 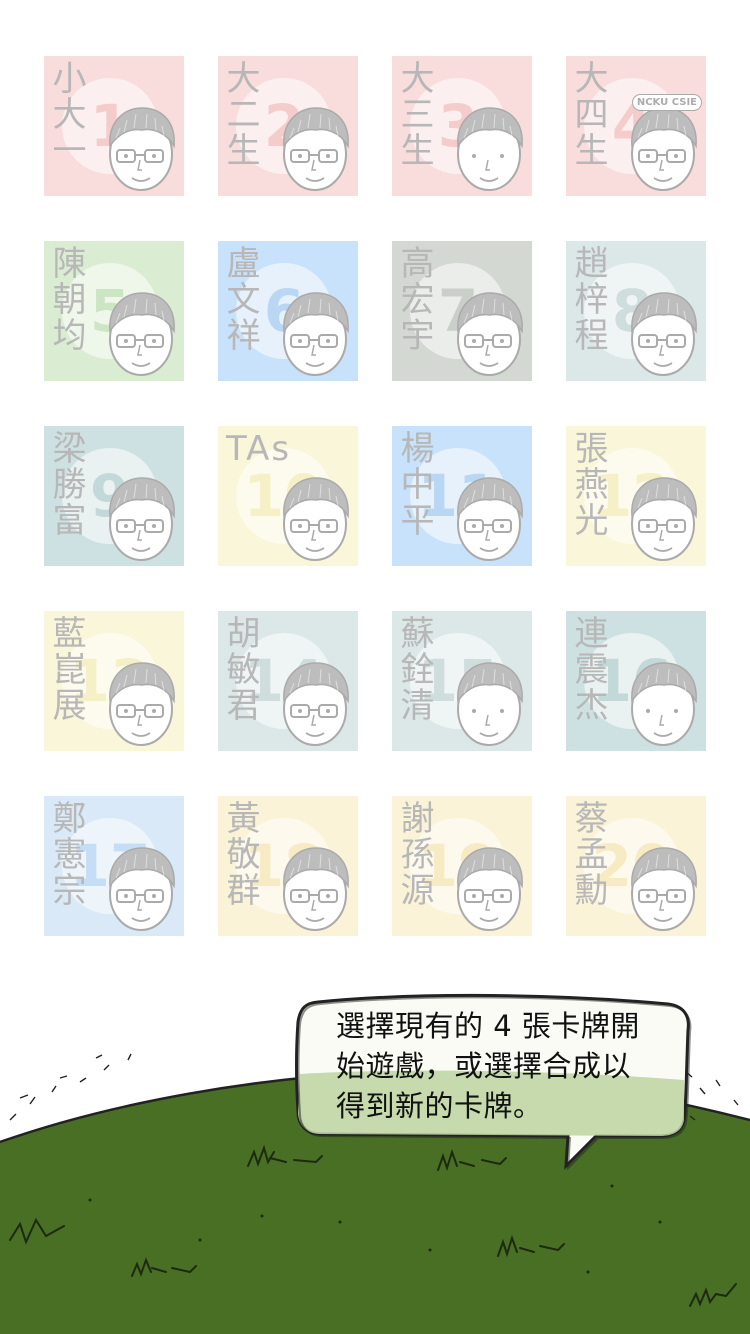 What do you see at coordinates (414, 299) in the screenshot?
I see `card-name: 高宏宇` at bounding box center [414, 299].